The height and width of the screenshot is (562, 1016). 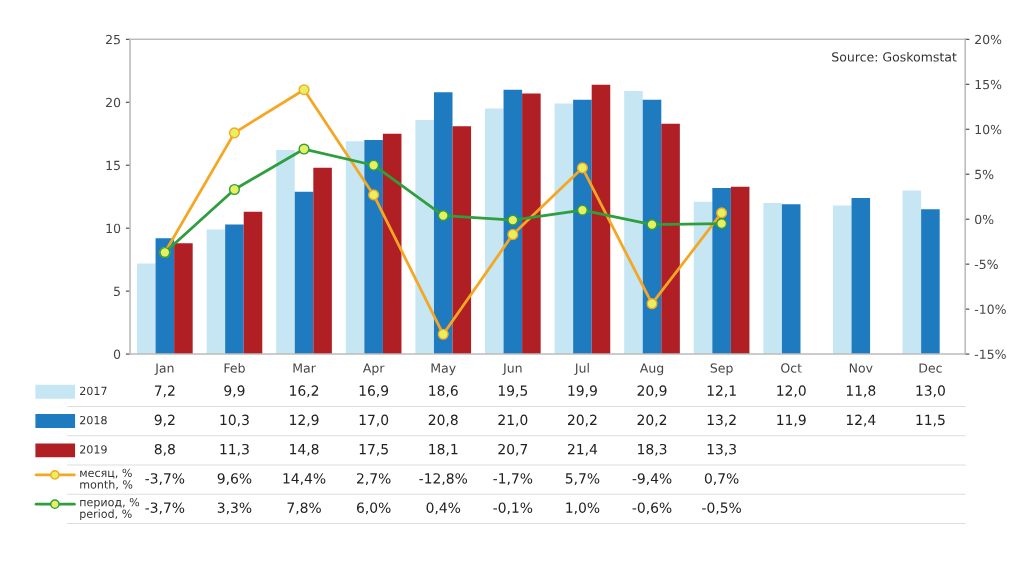 I want to click on data-label: 11,3, so click(x=234, y=449).